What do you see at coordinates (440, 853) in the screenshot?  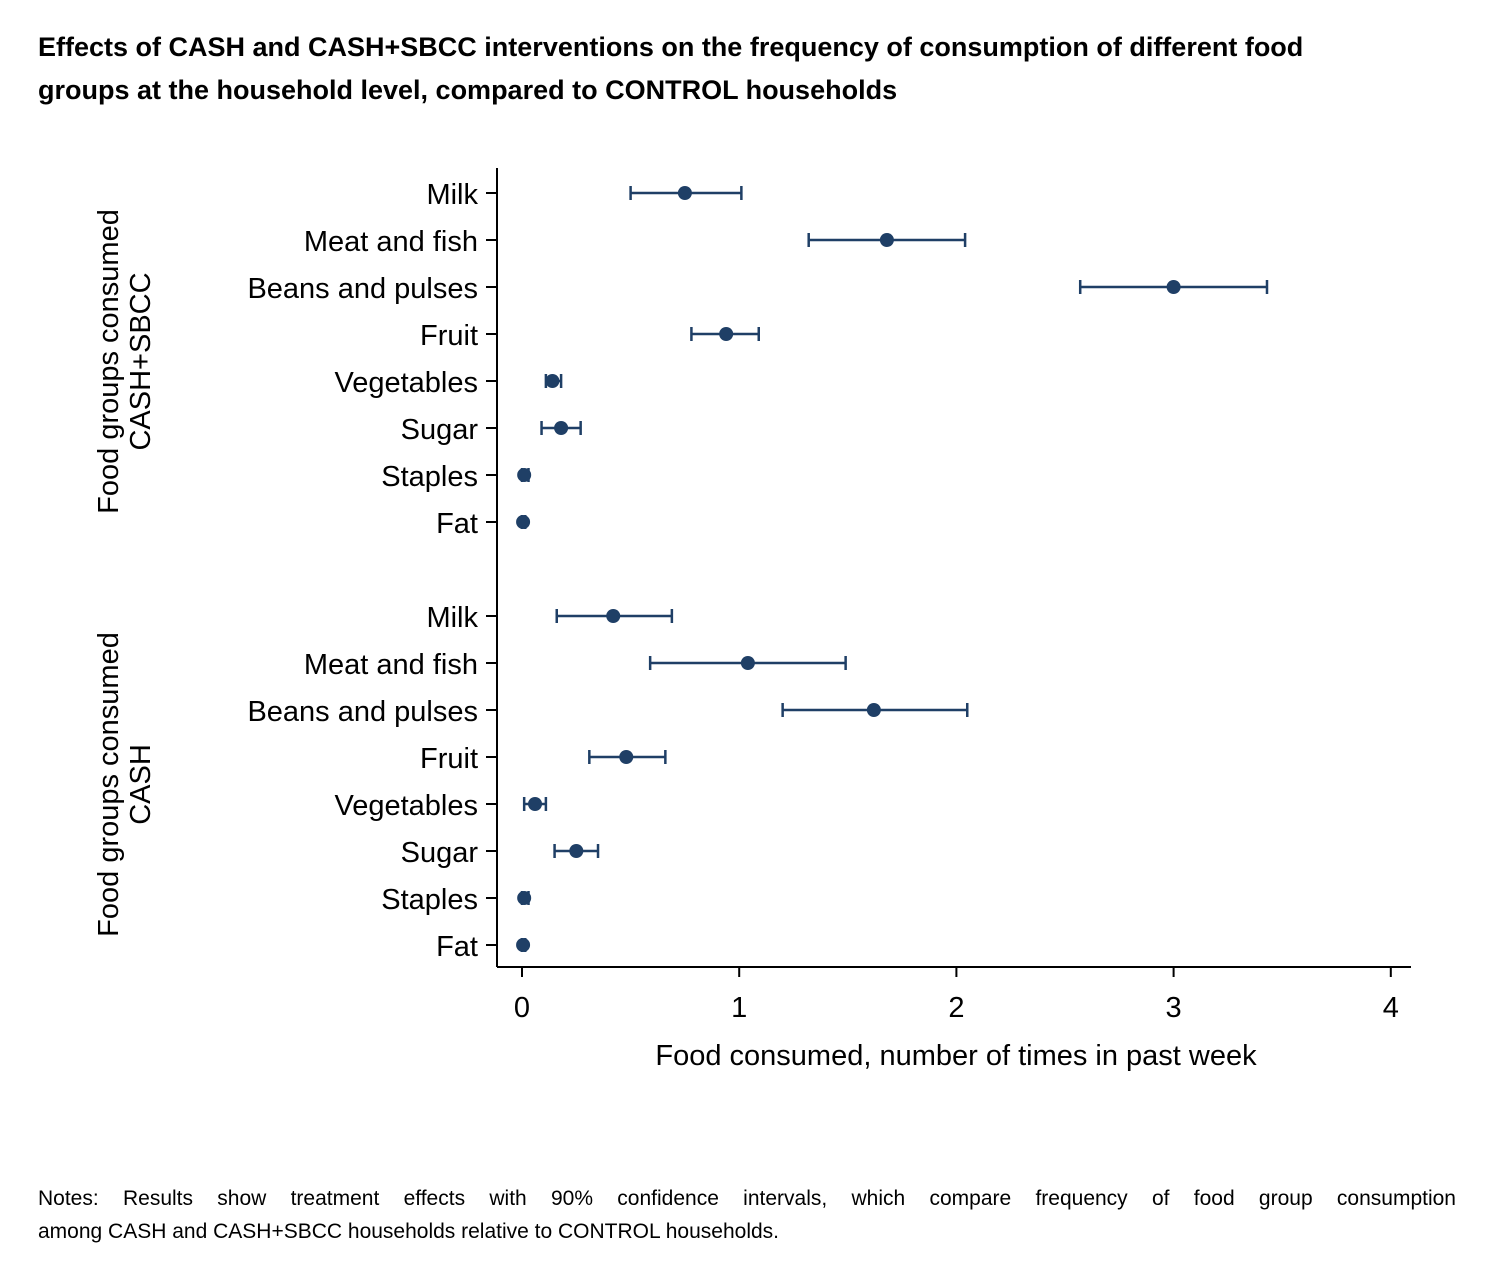 I see `group-1-sugar-label: Sugar` at bounding box center [440, 853].